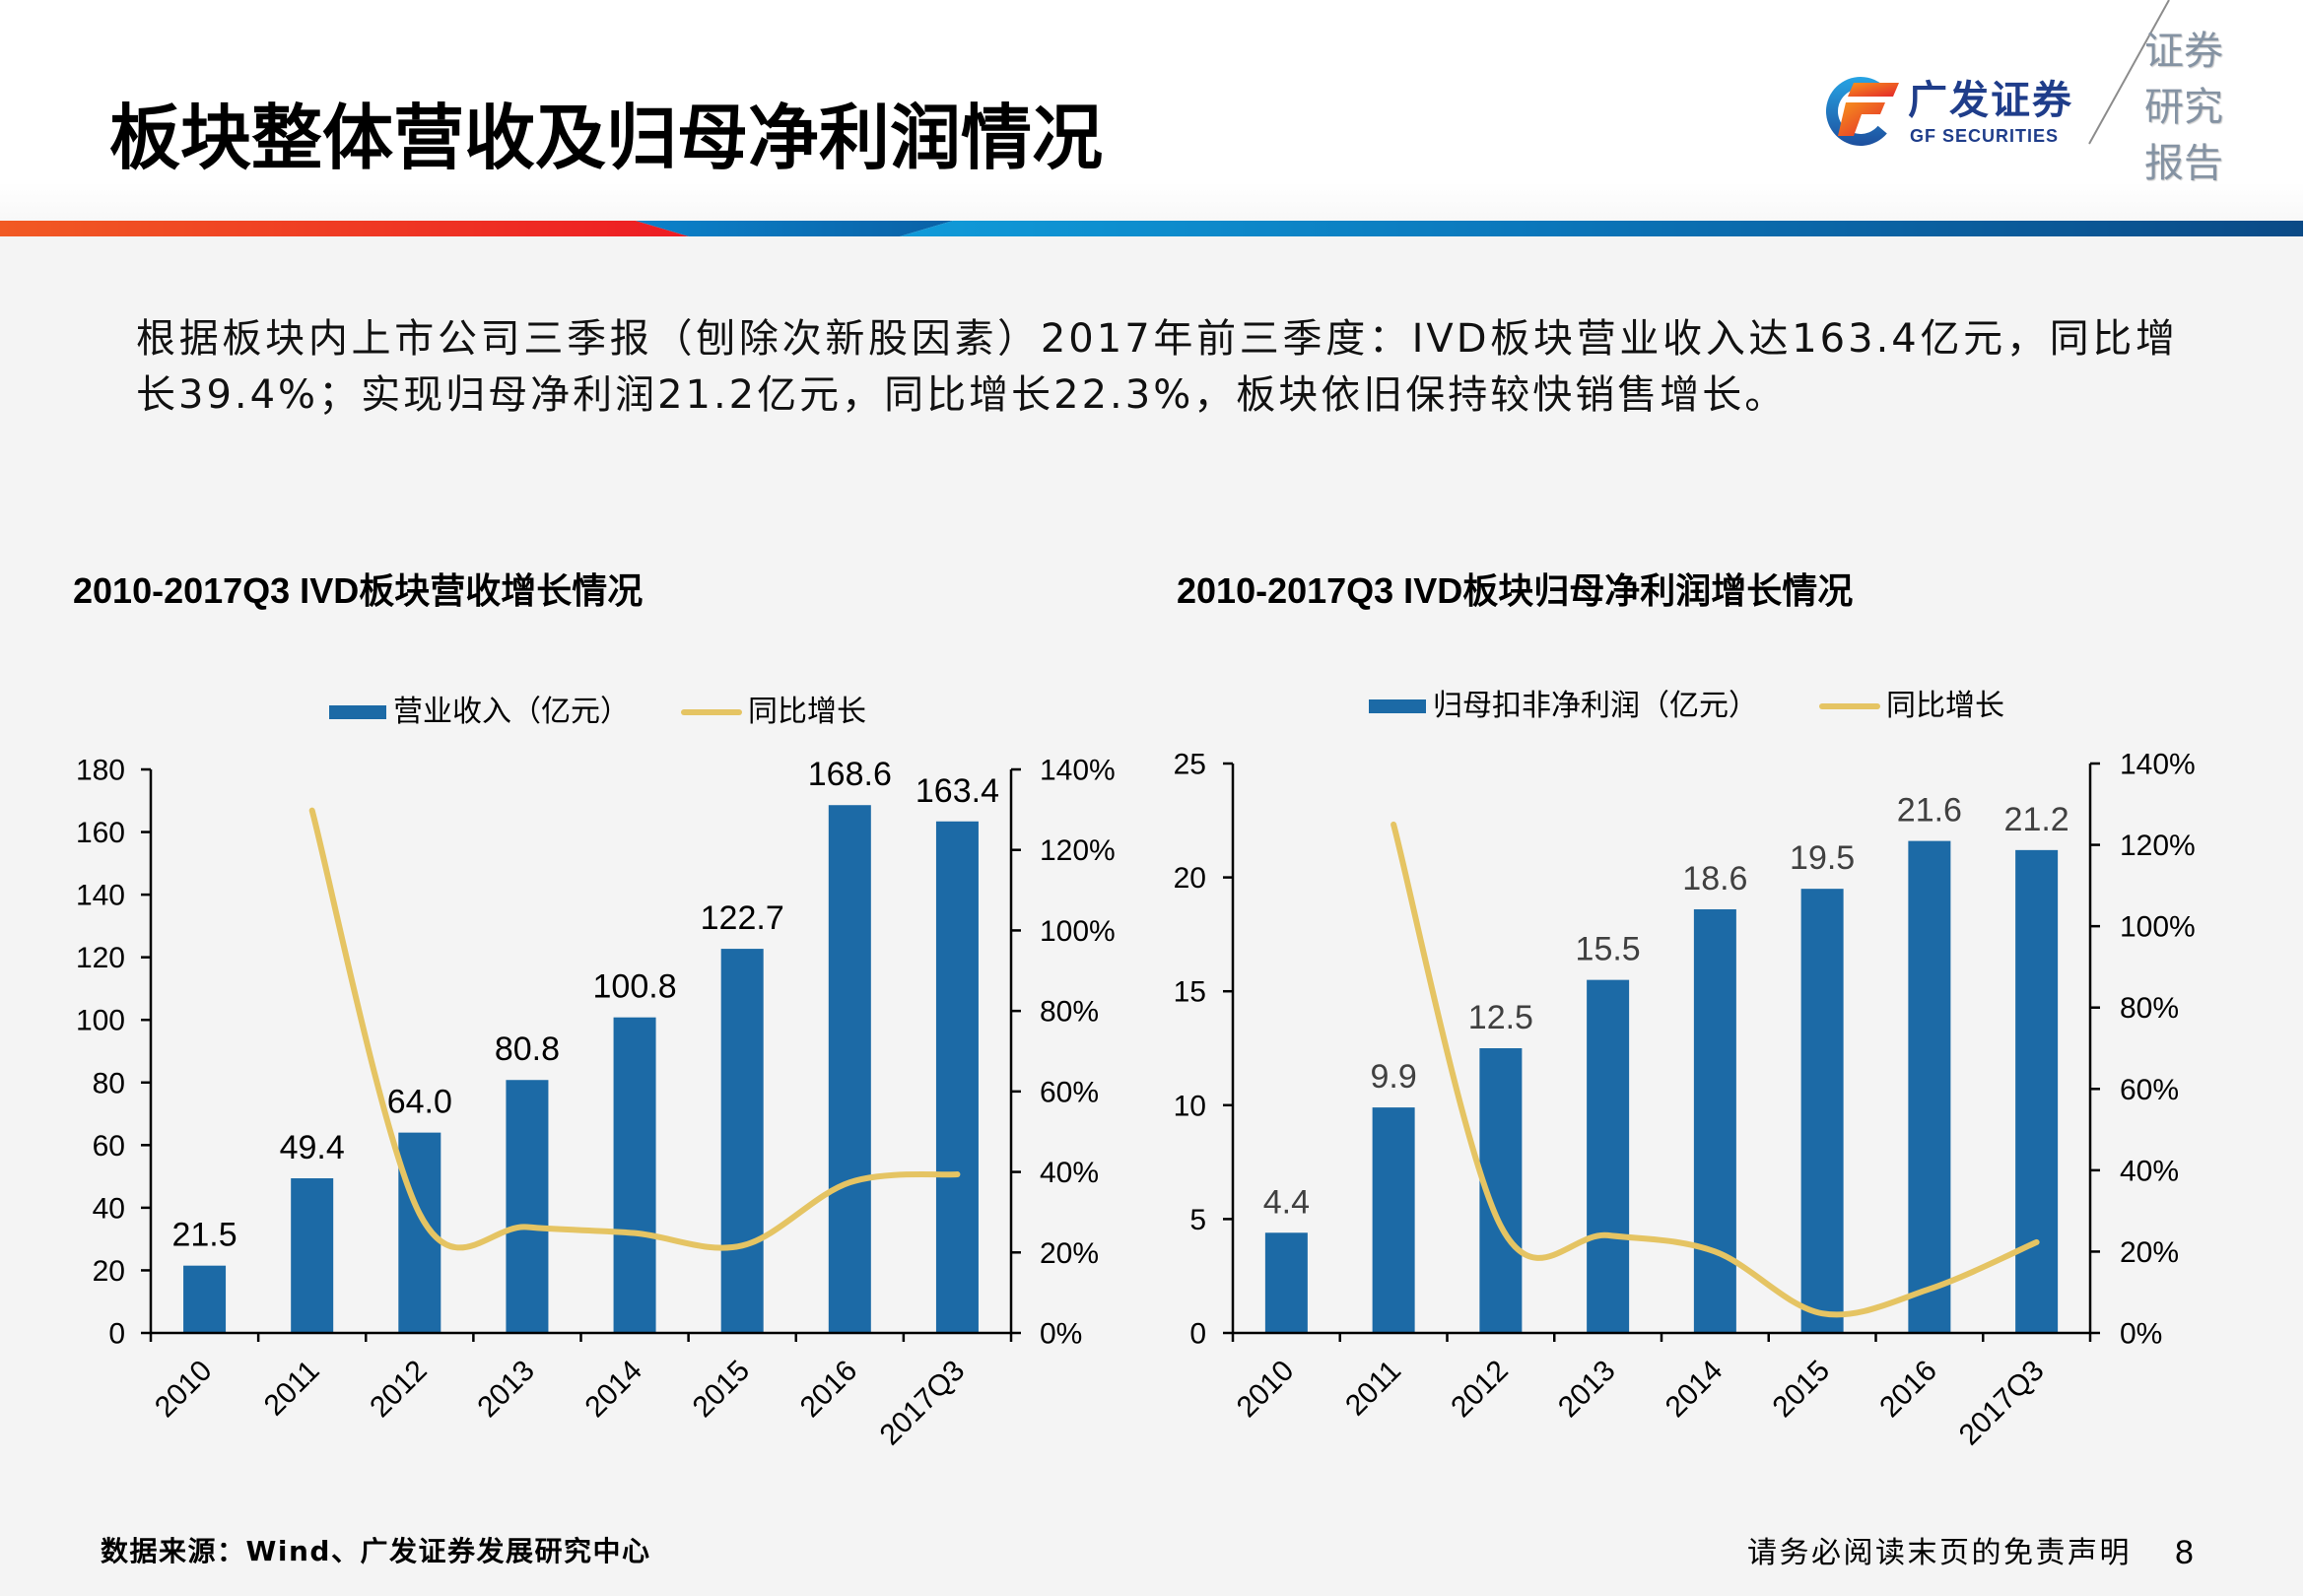  I want to click on bar-data-label: 49.4, so click(313, 1148).